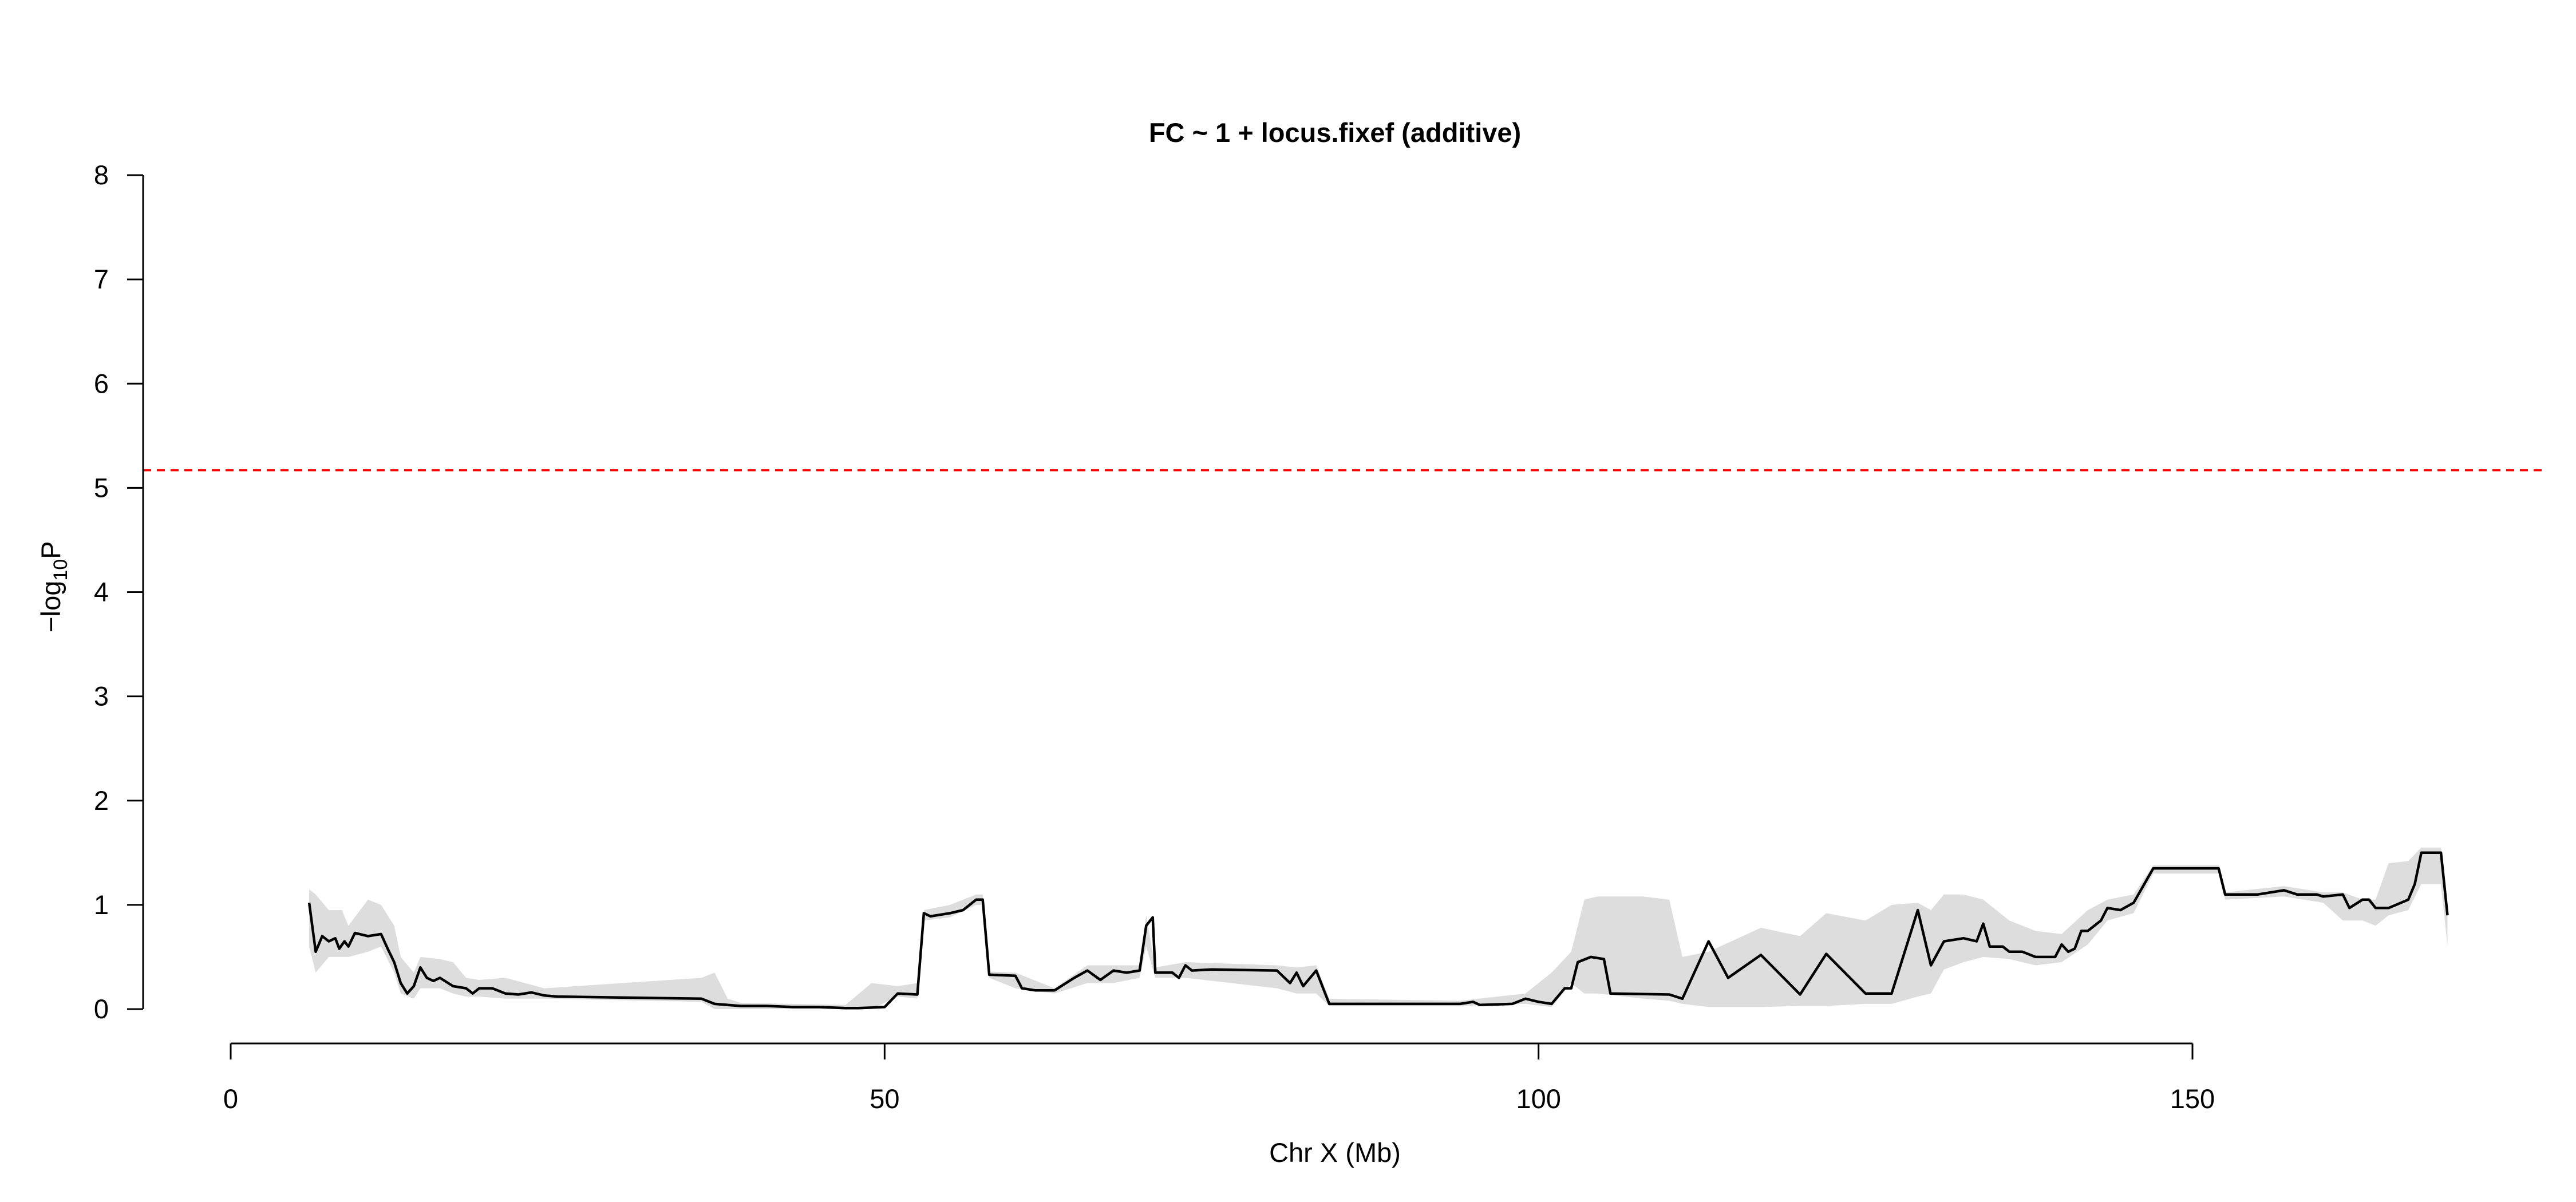 Image resolution: width=2576 pixels, height=1202 pixels. What do you see at coordinates (101, 175) in the screenshot?
I see `y-tick-label: 8` at bounding box center [101, 175].